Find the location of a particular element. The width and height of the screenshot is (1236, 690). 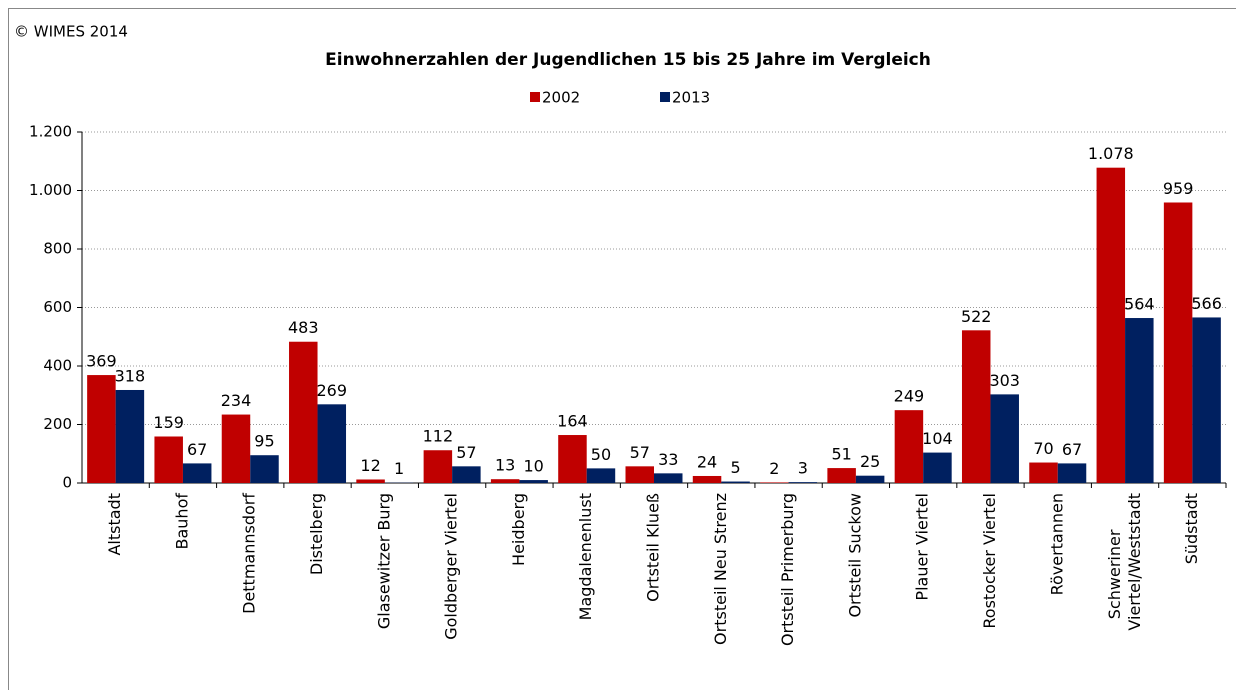

x-tick-label: Altstadt is located at coordinates (114, 524).